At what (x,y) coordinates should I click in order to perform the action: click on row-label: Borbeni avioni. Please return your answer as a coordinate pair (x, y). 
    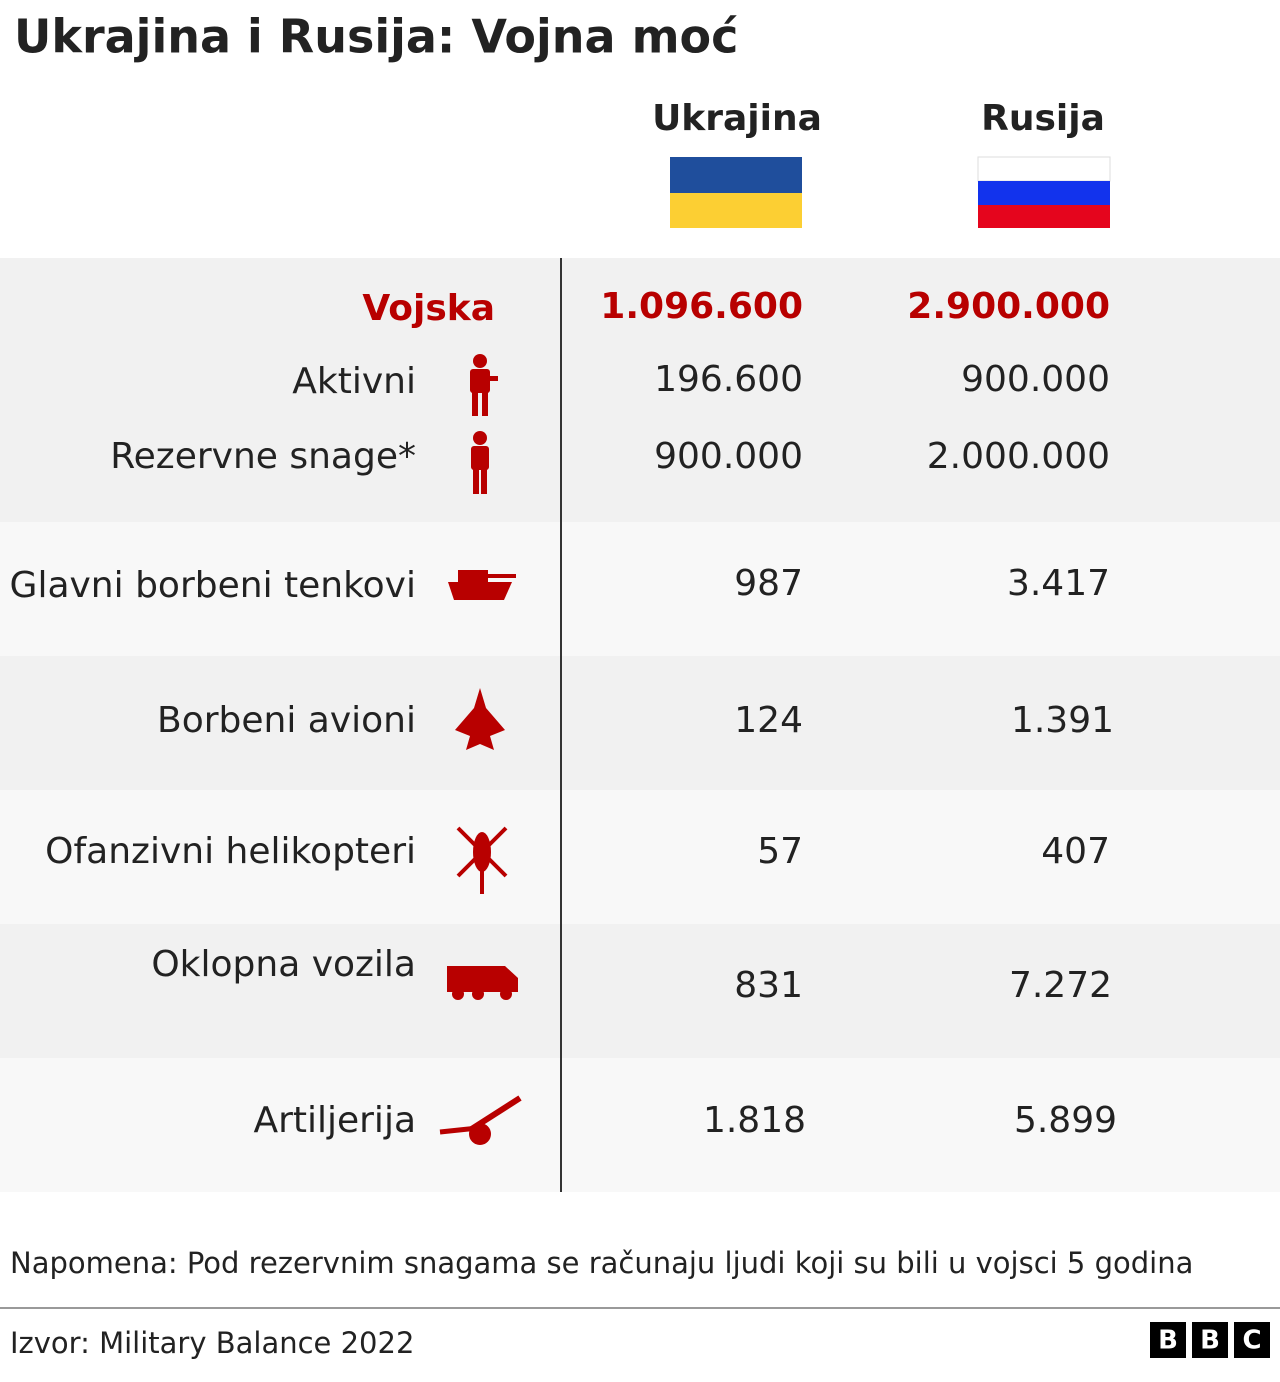
    Looking at the image, I should click on (286, 720).